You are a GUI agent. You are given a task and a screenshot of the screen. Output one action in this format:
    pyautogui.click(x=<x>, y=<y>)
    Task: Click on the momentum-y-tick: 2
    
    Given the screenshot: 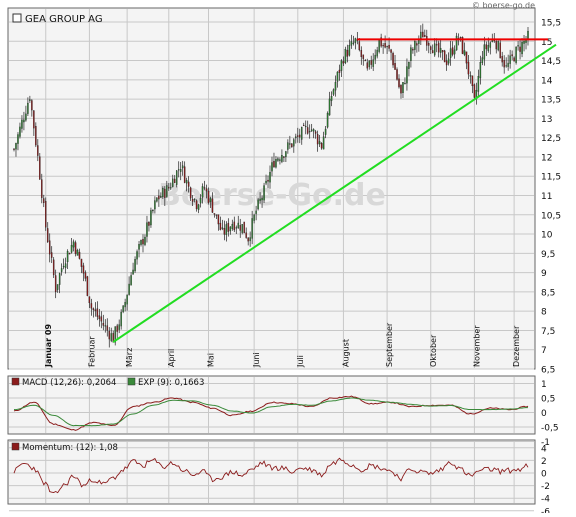 What is the action you would take?
    pyautogui.click(x=544, y=462)
    